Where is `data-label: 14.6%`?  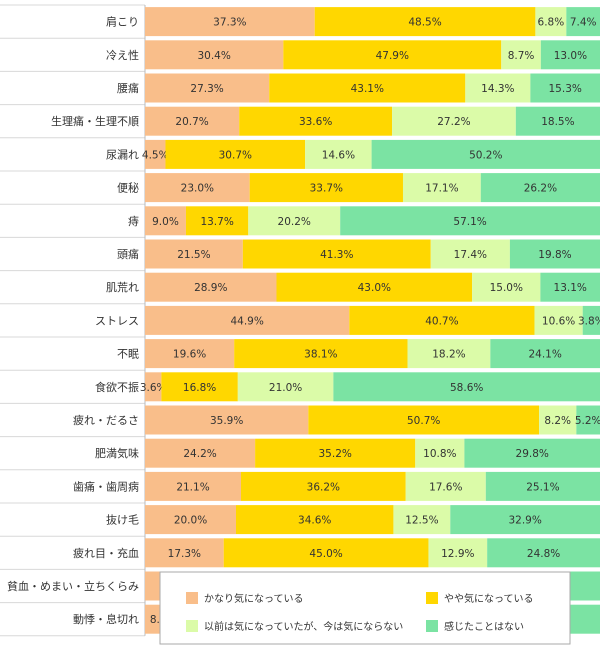
data-label: 14.6% is located at coordinates (338, 155).